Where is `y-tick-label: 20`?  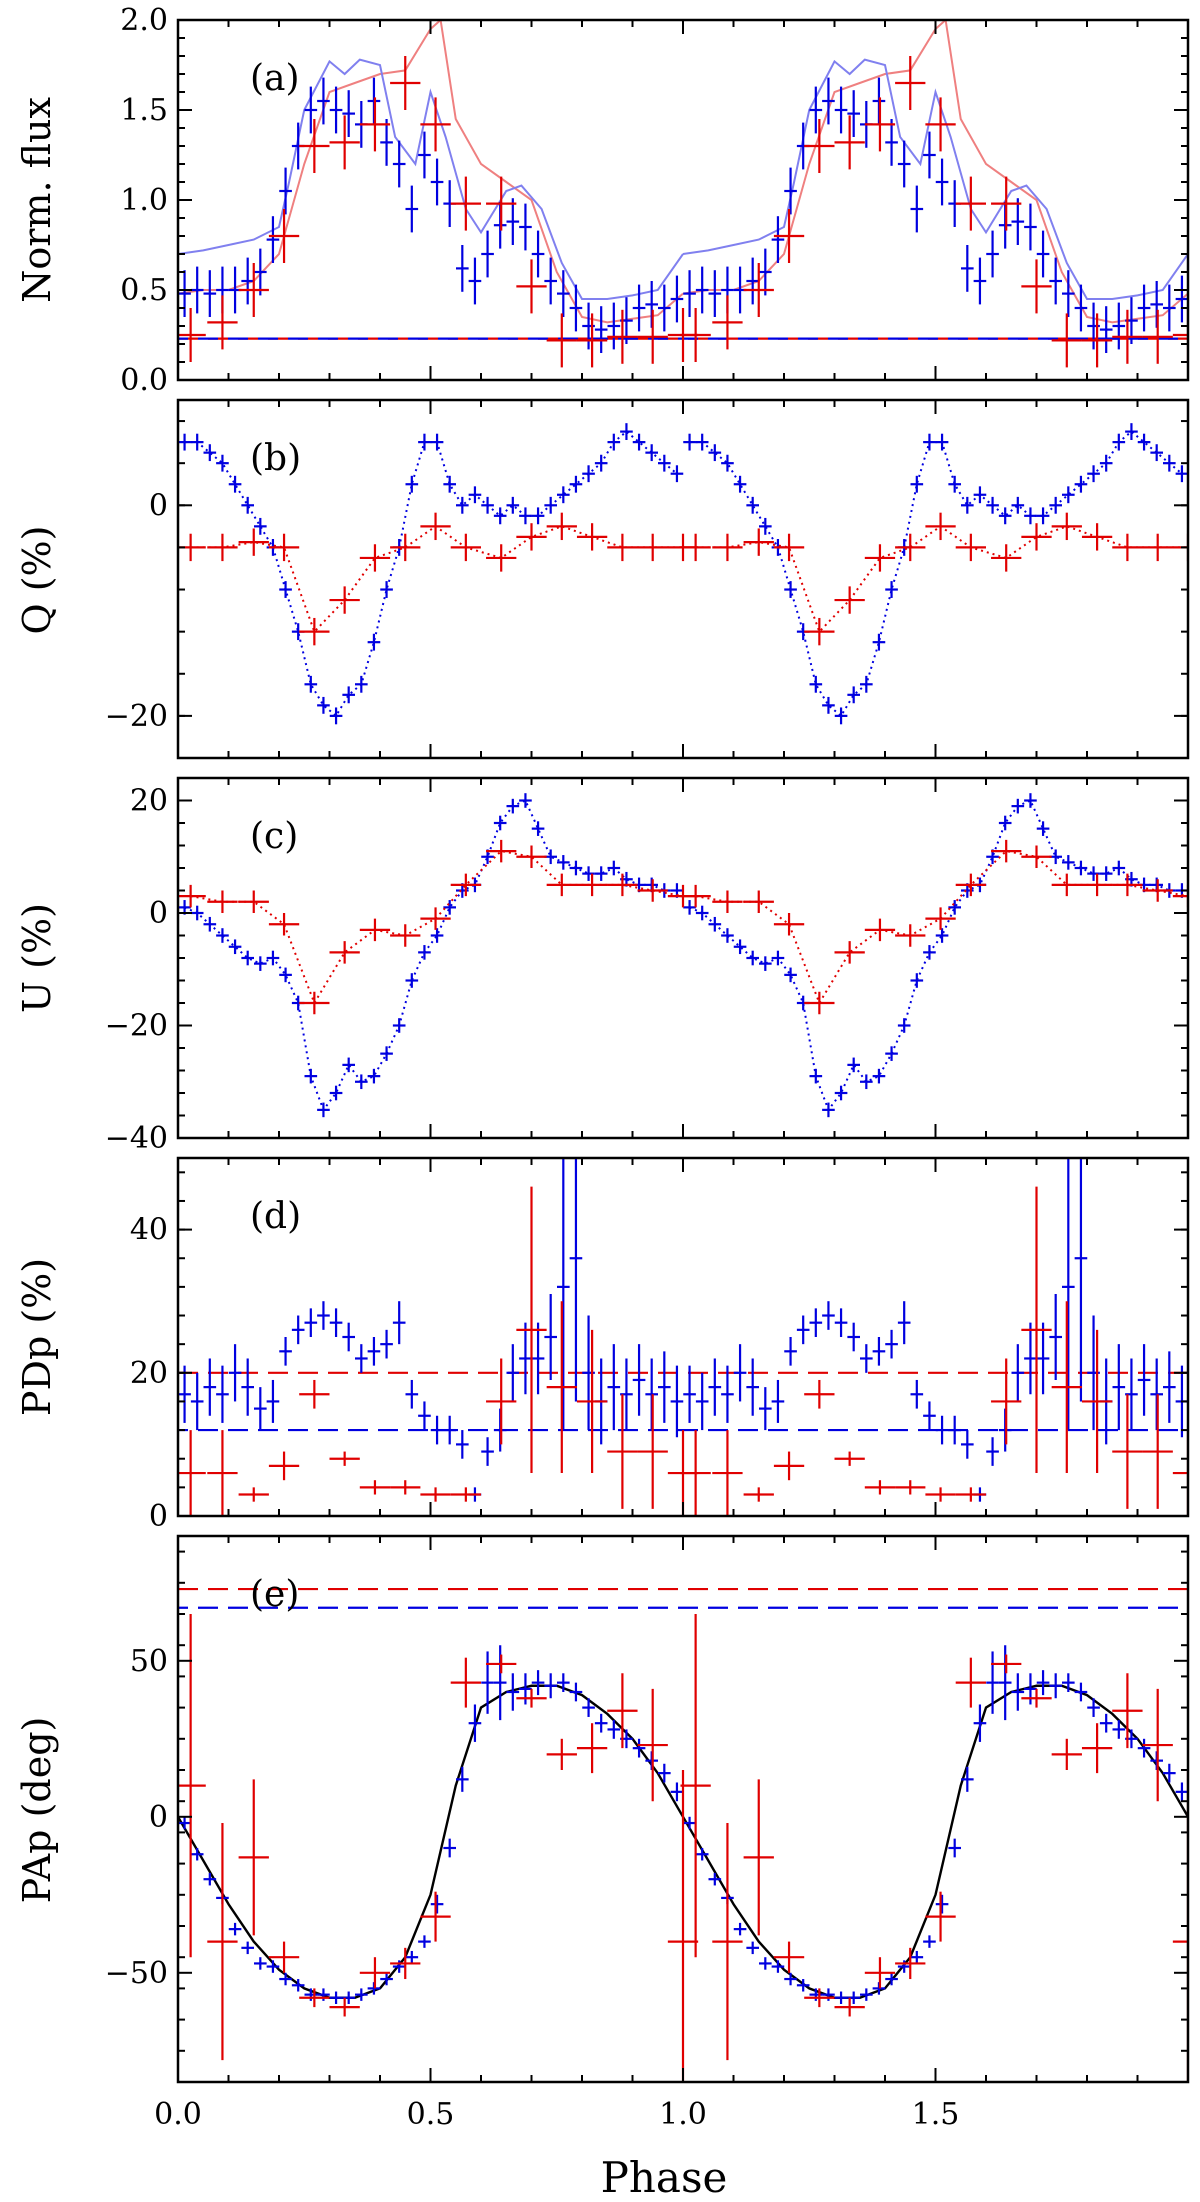
y-tick-label: 20 is located at coordinates (149, 1373).